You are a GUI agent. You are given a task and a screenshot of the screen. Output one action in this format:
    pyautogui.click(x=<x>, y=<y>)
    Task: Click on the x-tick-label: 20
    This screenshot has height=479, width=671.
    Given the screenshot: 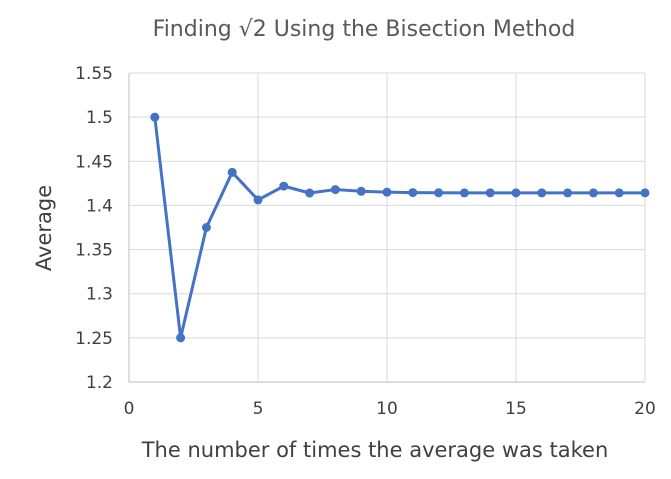 What is the action you would take?
    pyautogui.click(x=645, y=409)
    